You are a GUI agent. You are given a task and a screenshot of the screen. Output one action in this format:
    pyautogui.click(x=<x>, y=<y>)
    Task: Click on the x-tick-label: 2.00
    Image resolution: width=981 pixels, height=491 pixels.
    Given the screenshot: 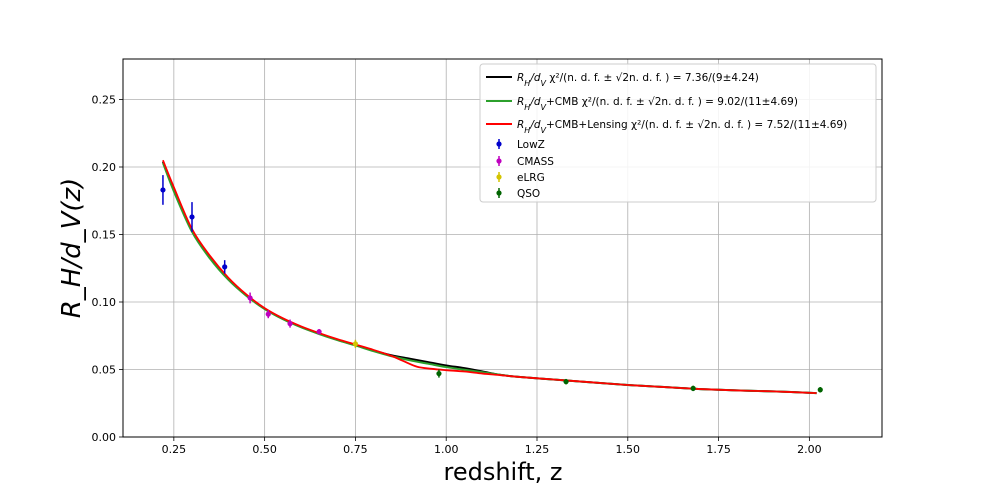 What is the action you would take?
    pyautogui.click(x=809, y=449)
    